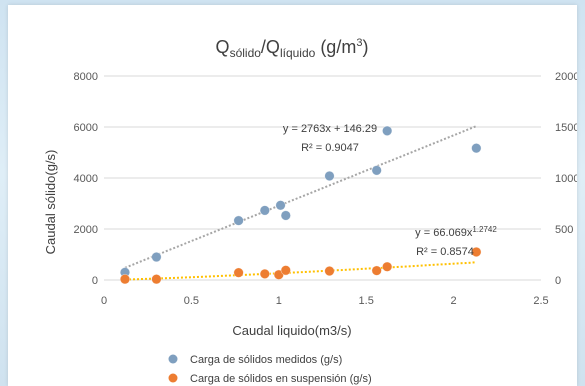  I want to click on trendline-r2-suspension: R² = 0.8574, so click(445, 252).